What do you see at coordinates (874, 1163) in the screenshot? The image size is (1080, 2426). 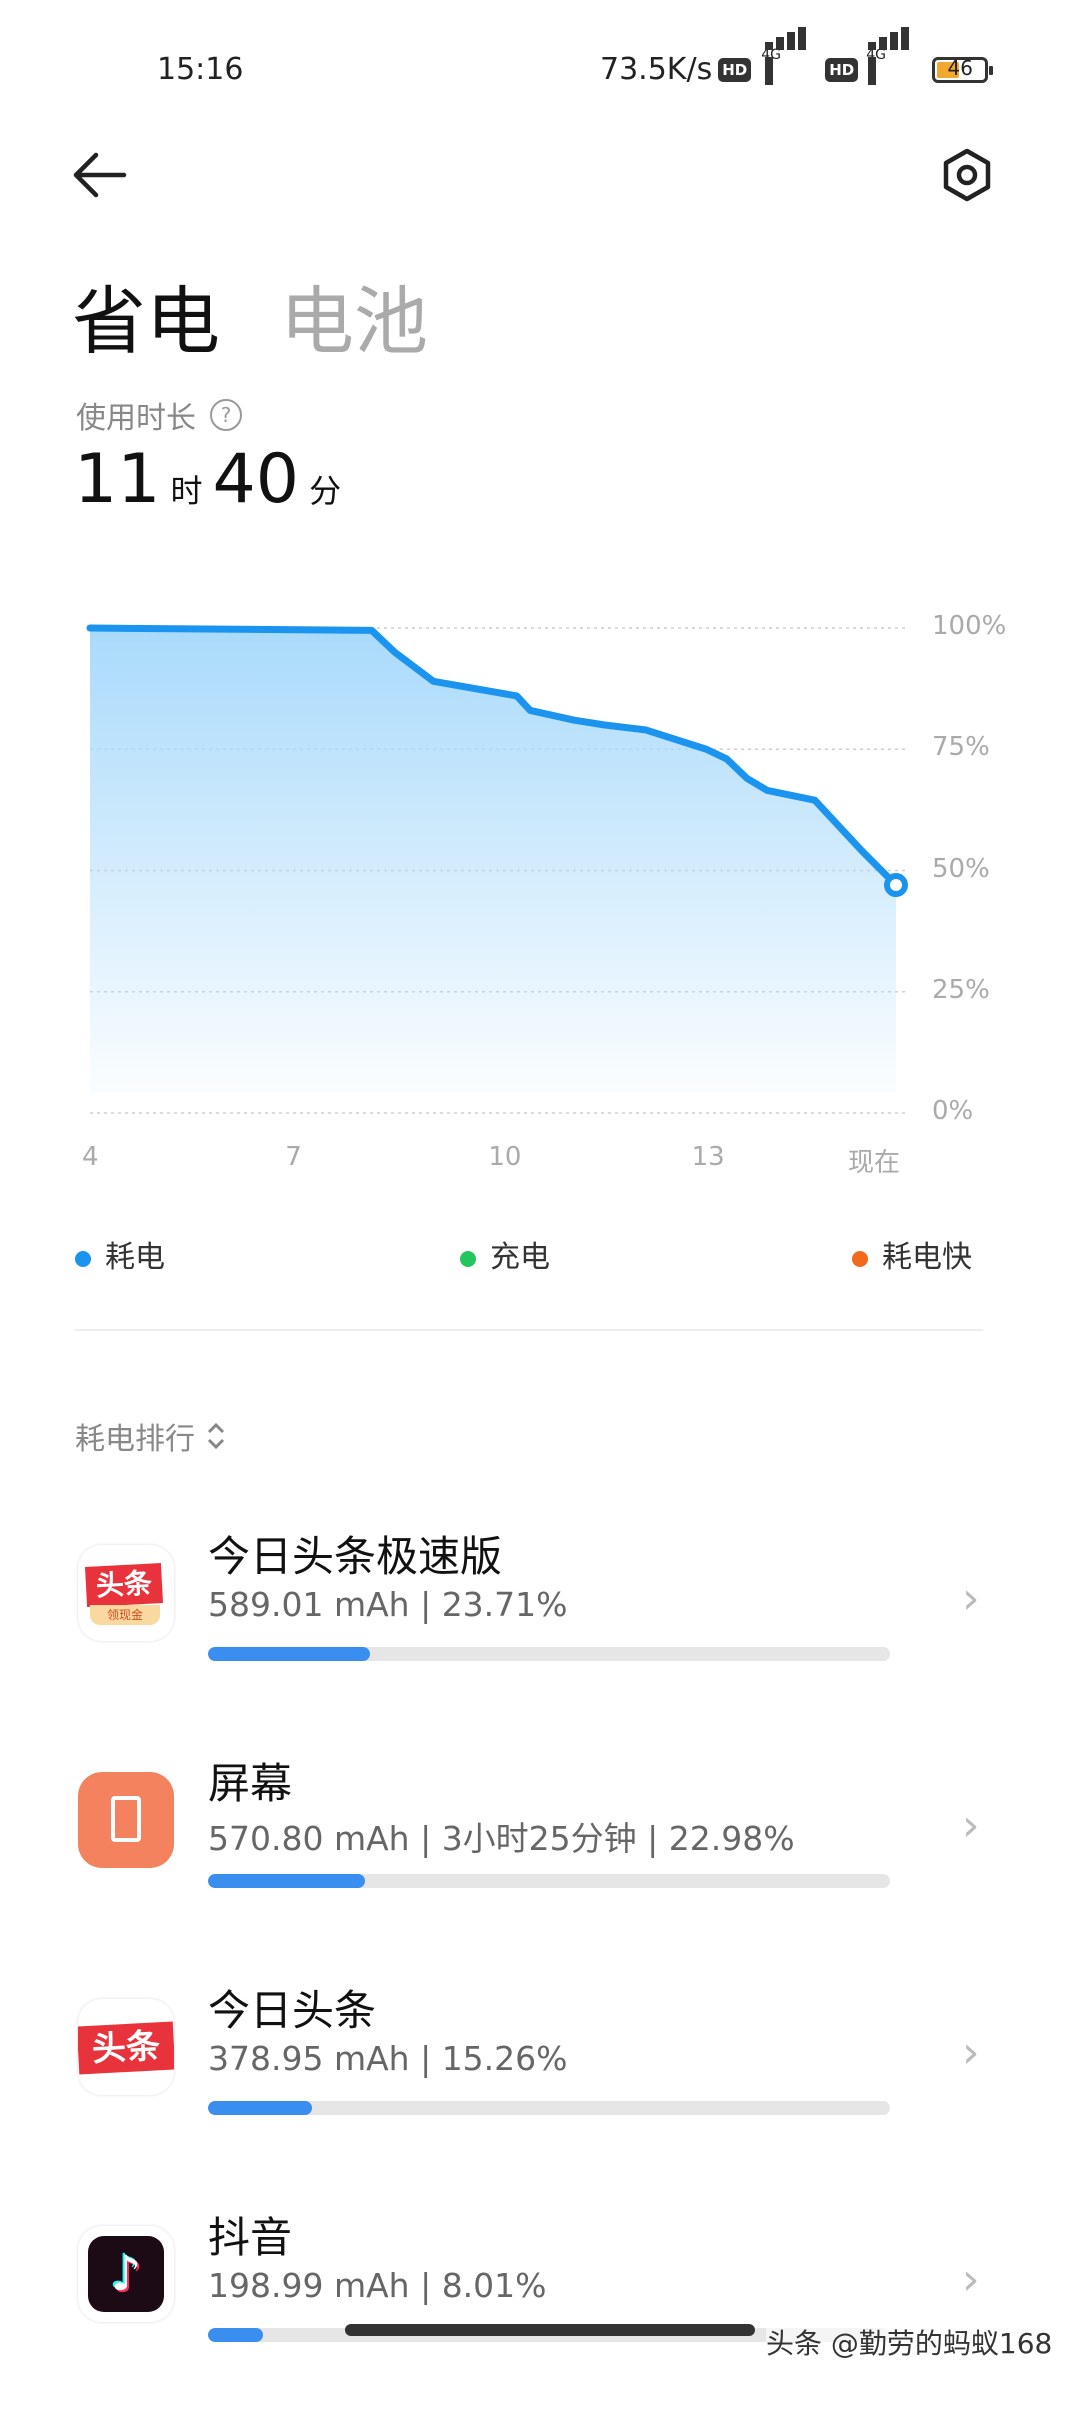 I see `x-tick-label: 现在` at bounding box center [874, 1163].